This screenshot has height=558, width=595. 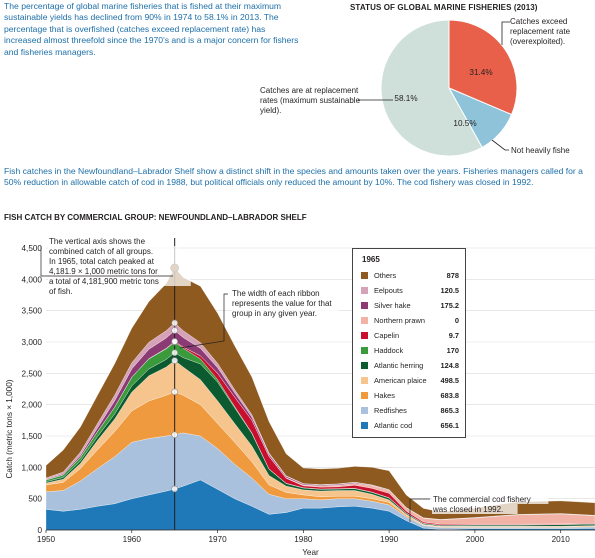 I want to click on annotation-cod-closure: The commercial cod fishery, so click(x=482, y=499).